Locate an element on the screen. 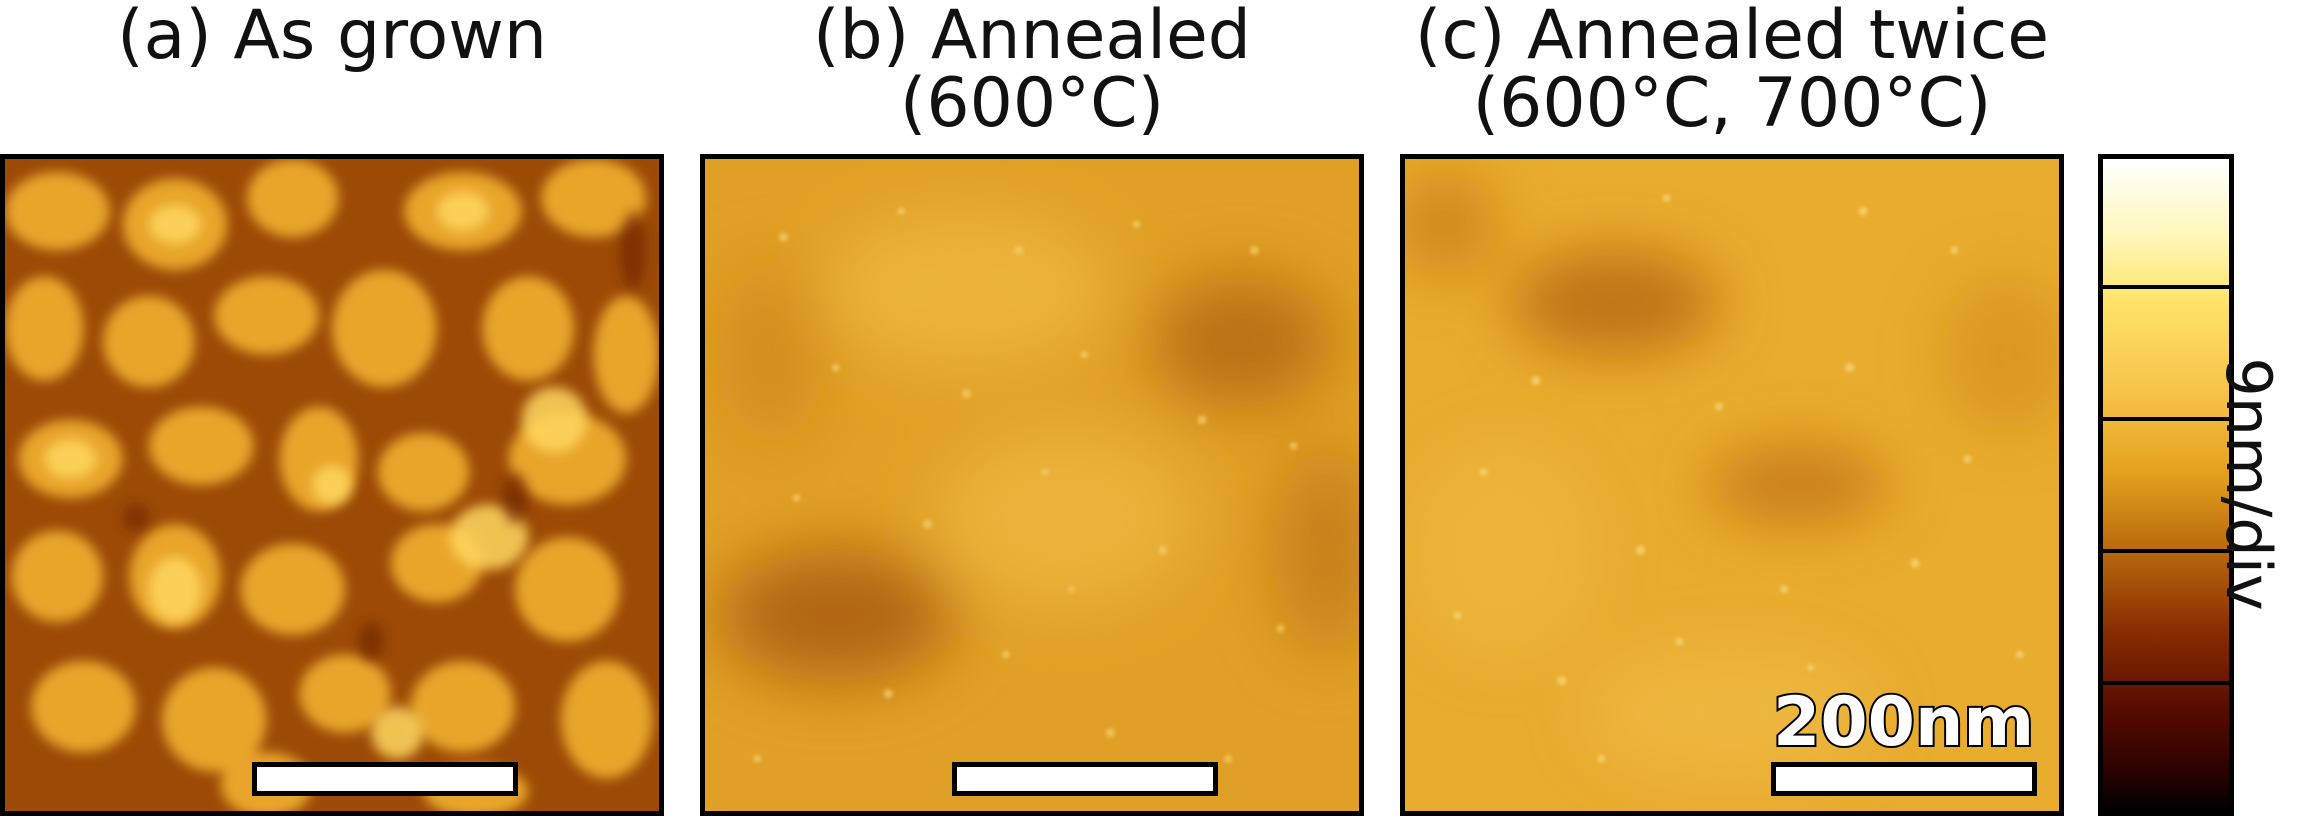 Image resolution: width=2306 pixels, height=822 pixels. colorbar is located at coordinates (2166, 485).